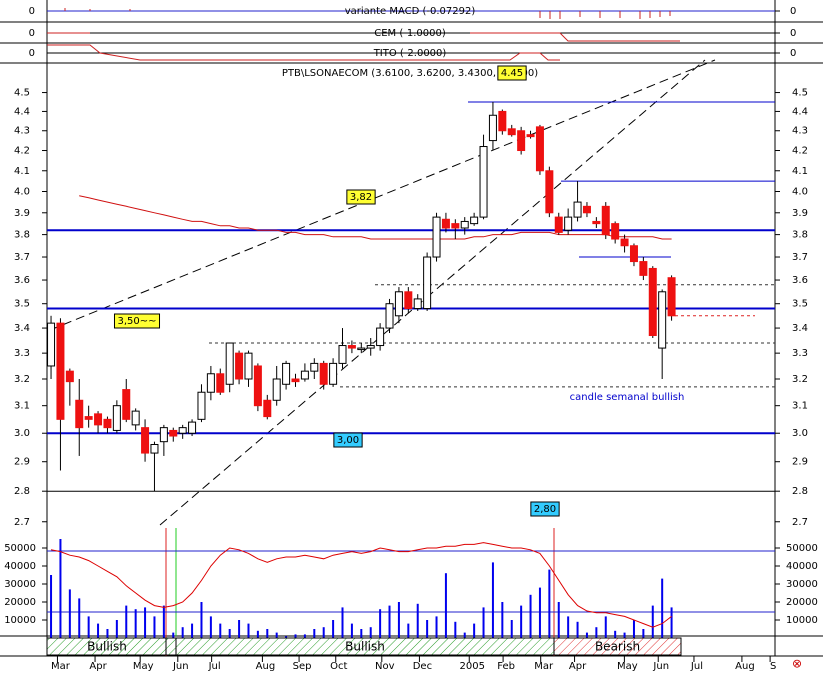 The height and width of the screenshot is (673, 823). What do you see at coordinates (472, 666) in the screenshot?
I see `x-tick-label: 2005` at bounding box center [472, 666].